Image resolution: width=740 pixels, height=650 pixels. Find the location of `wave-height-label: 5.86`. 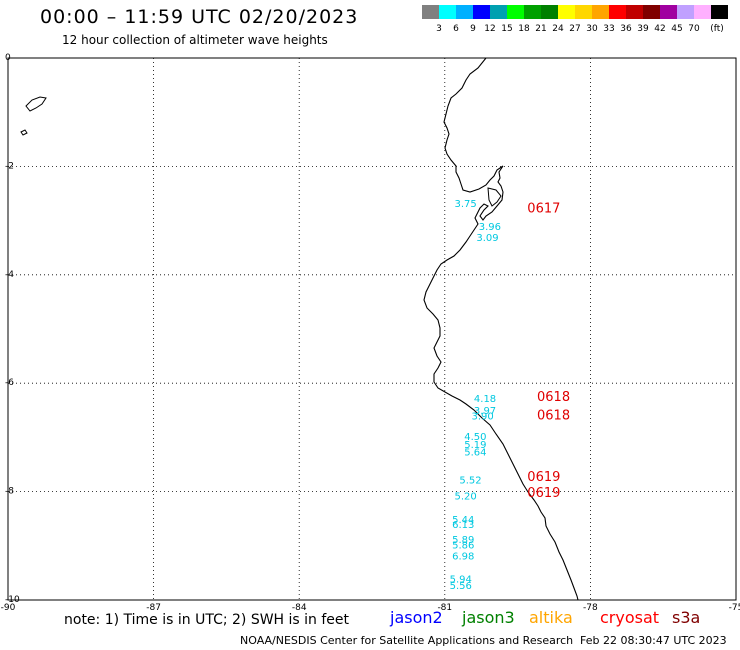

wave-height-label: 5.86 is located at coordinates (463, 546).